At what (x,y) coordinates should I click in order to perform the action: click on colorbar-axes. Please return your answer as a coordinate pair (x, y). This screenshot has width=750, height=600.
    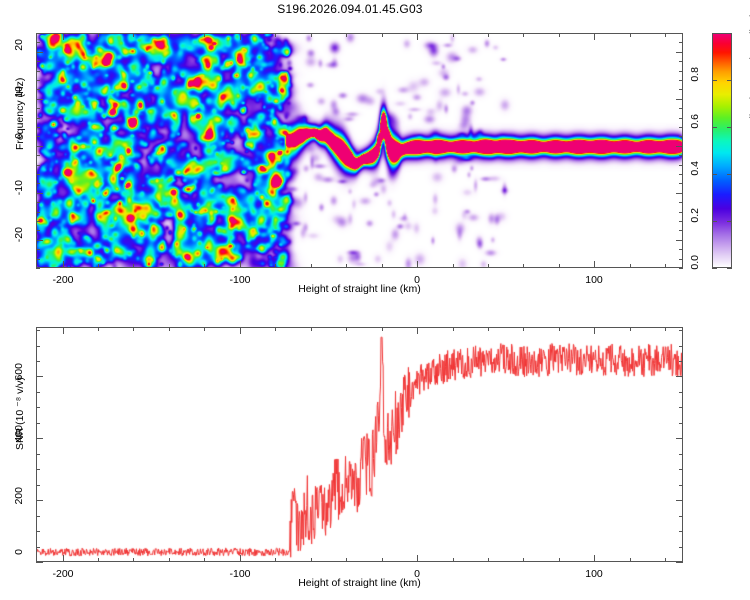
    Looking at the image, I should click on (722, 150).